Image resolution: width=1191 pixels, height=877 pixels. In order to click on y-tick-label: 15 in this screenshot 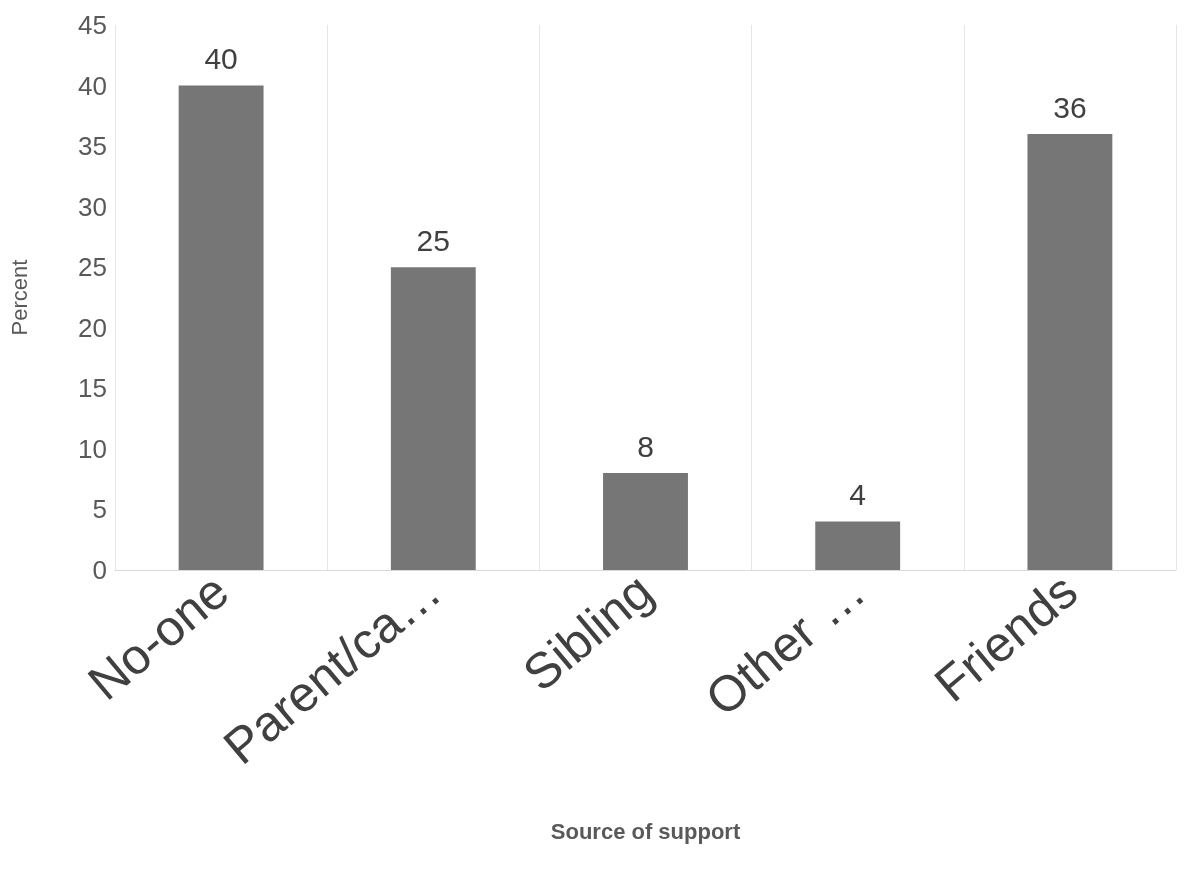, I will do `click(92, 388)`.